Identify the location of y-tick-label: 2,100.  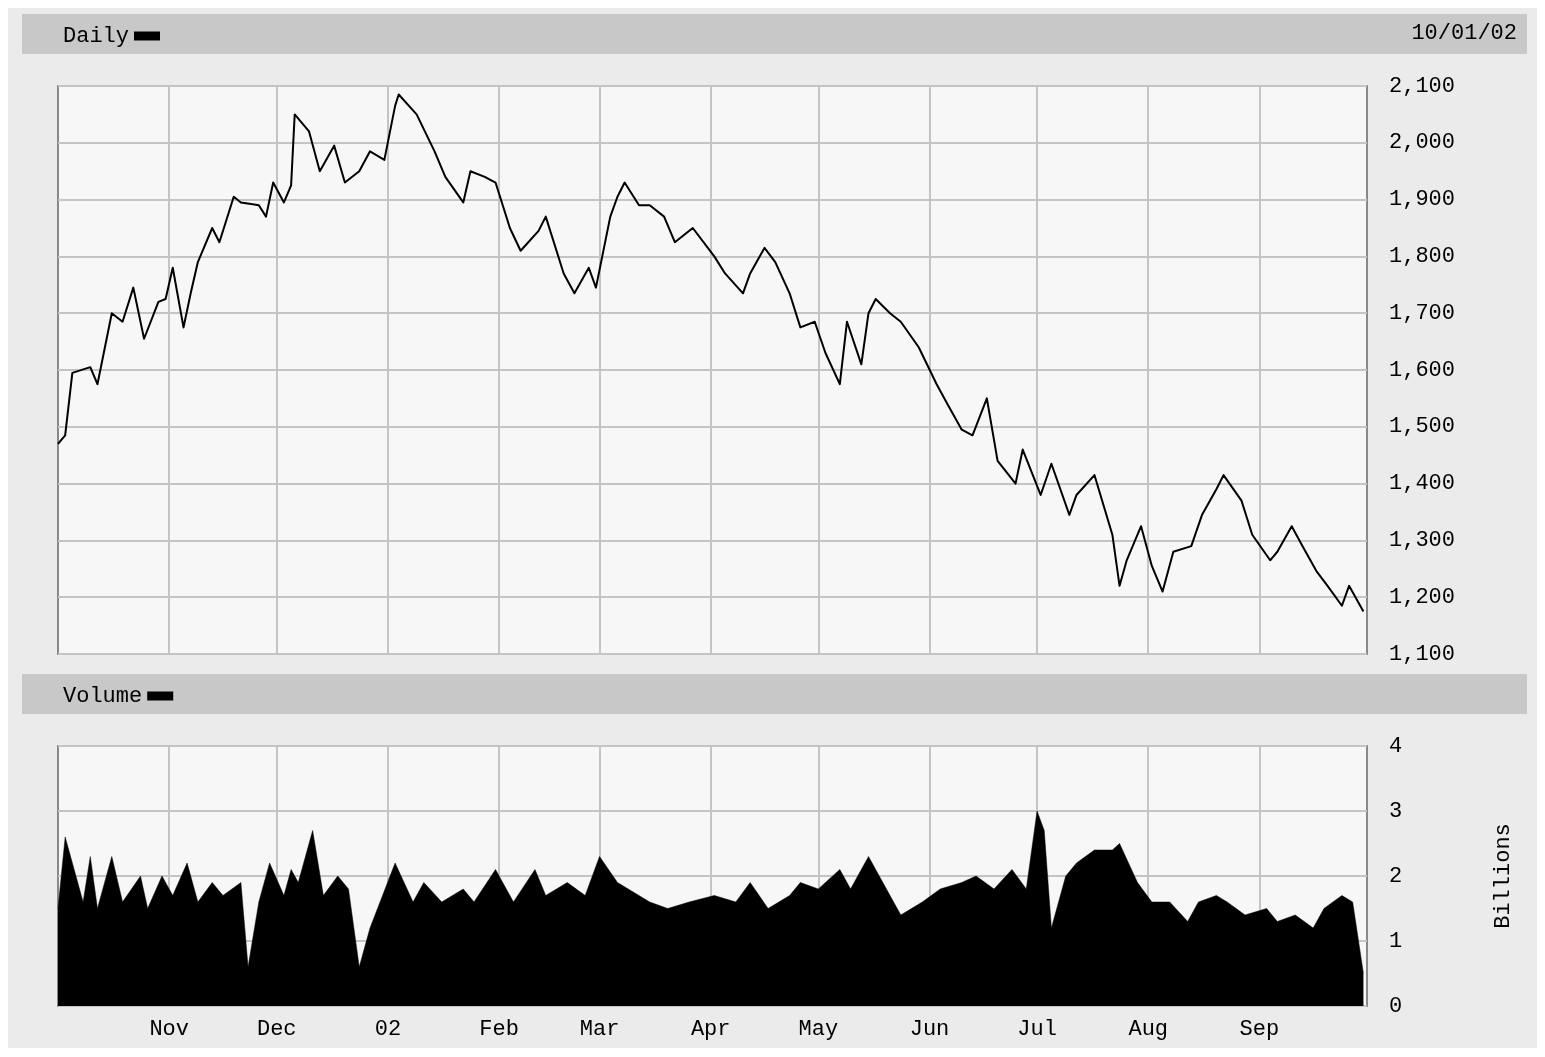
(1422, 86).